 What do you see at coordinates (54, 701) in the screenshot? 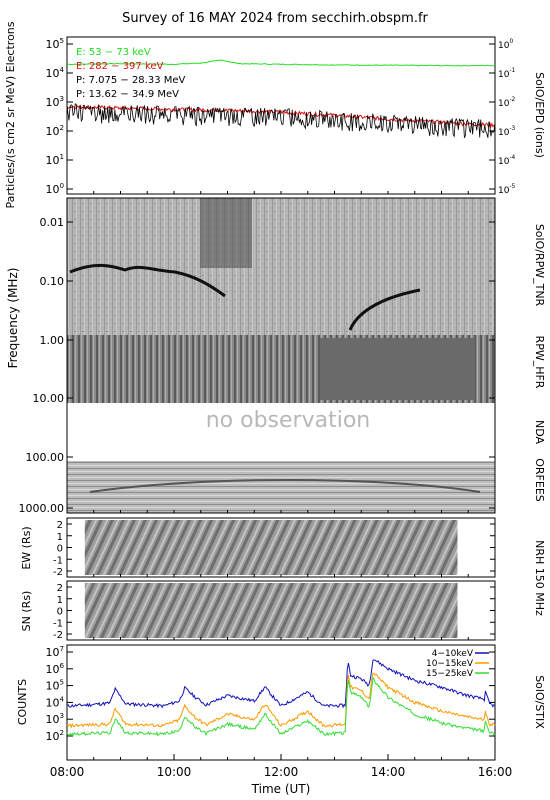
I see `stix-y-tick-label: 10⁴` at bounding box center [54, 701].